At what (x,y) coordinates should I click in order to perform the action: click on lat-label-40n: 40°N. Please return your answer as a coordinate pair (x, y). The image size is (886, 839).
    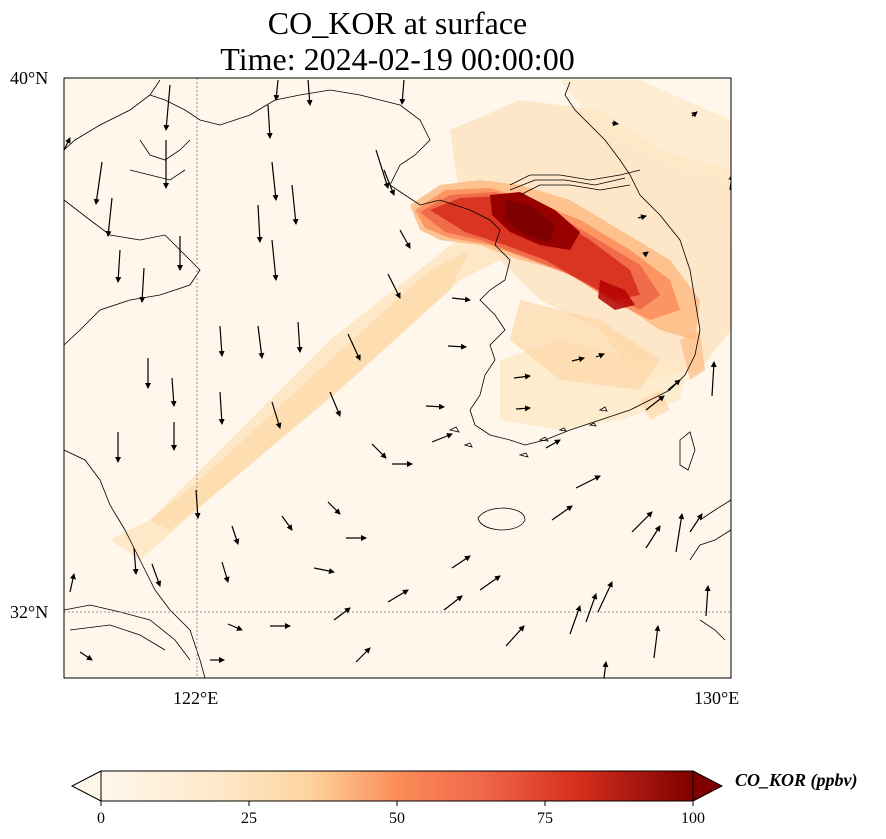
    Looking at the image, I should click on (29, 78).